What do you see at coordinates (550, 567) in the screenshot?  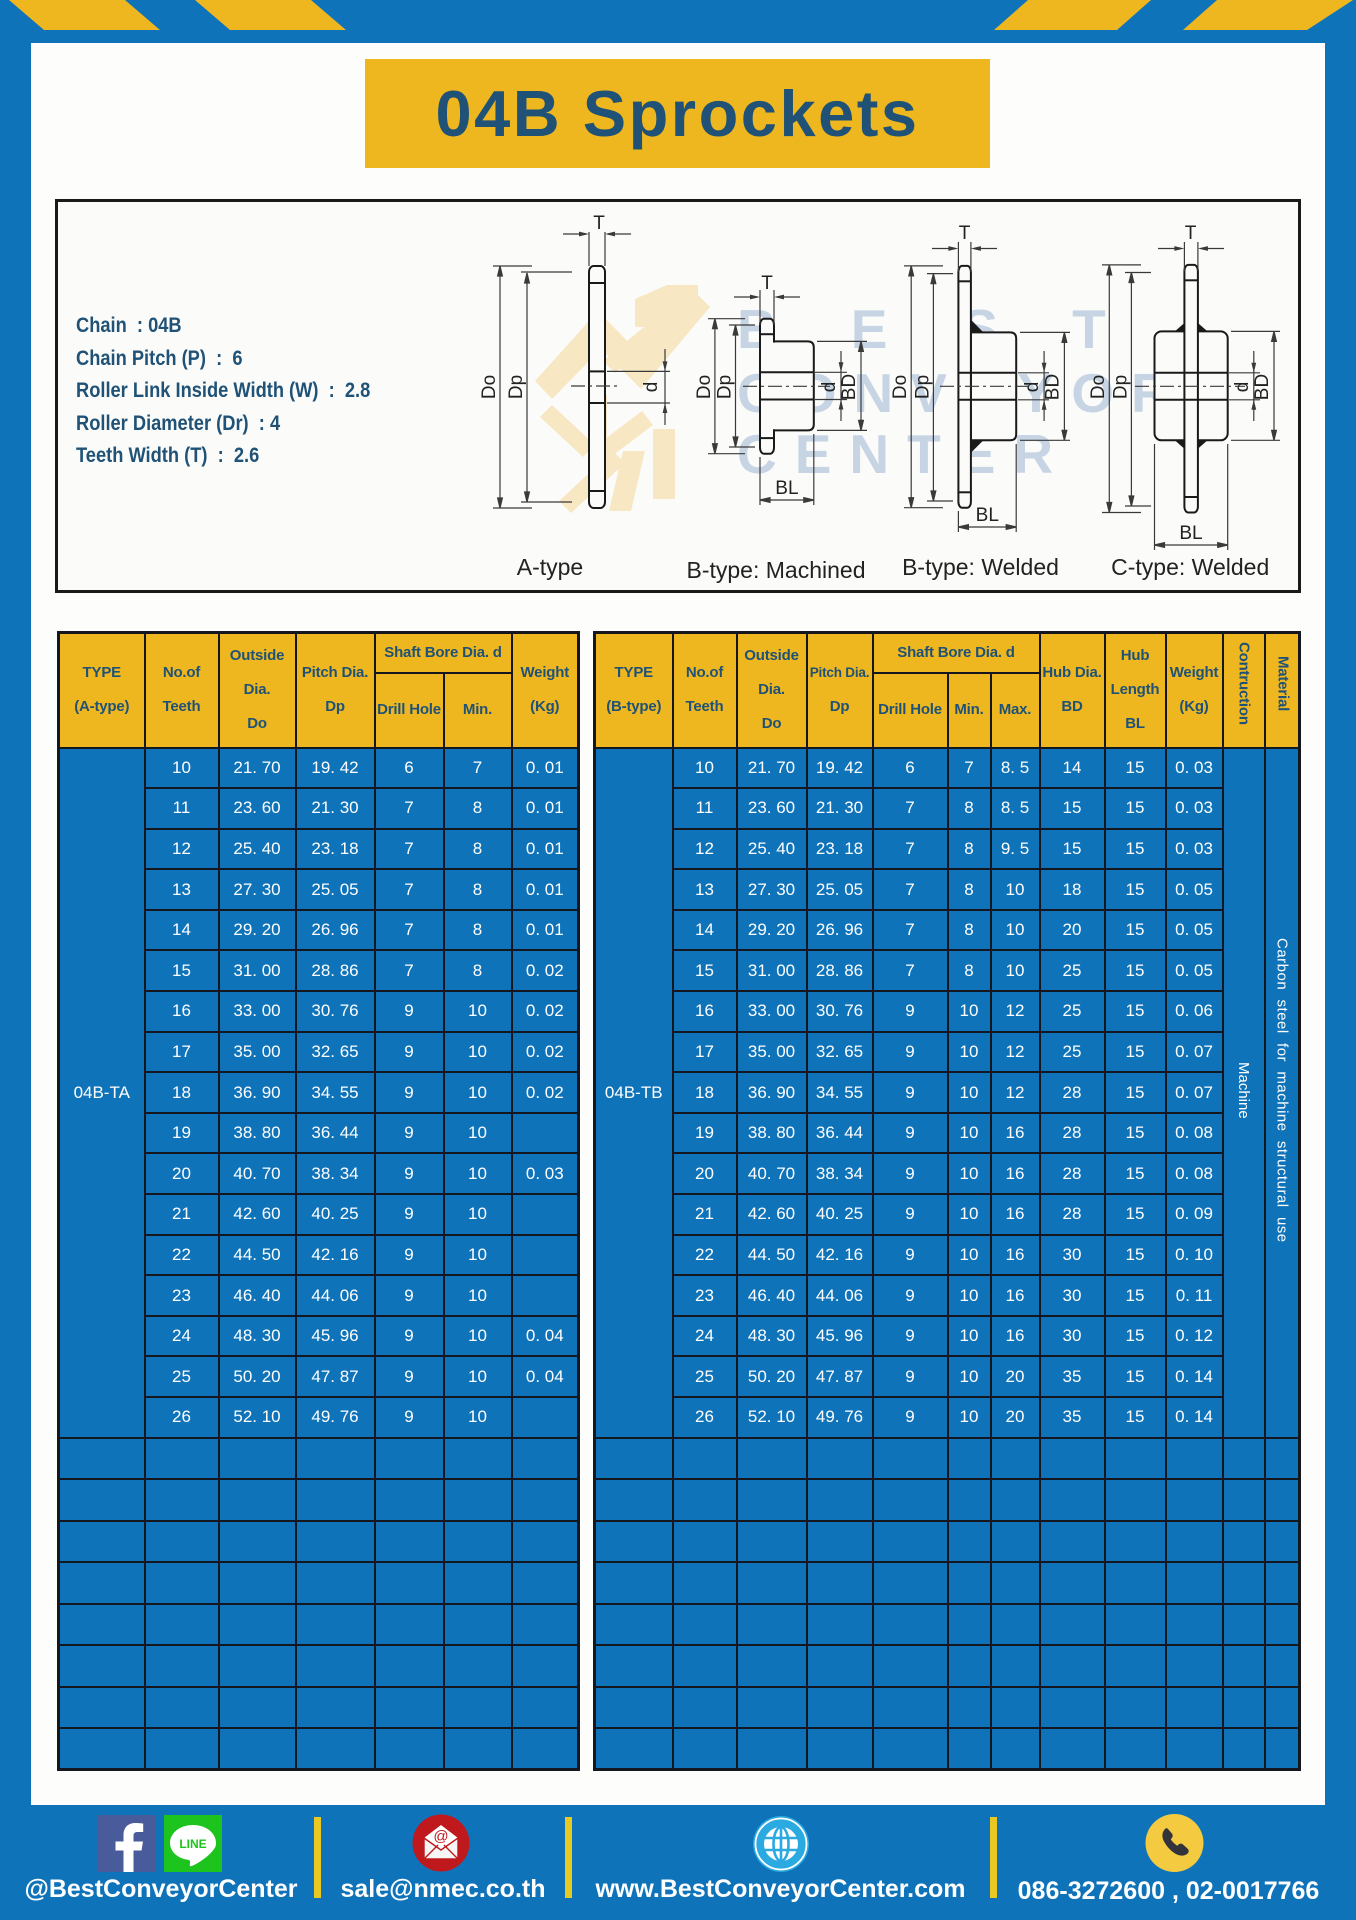 I see `svg-text: A-type` at bounding box center [550, 567].